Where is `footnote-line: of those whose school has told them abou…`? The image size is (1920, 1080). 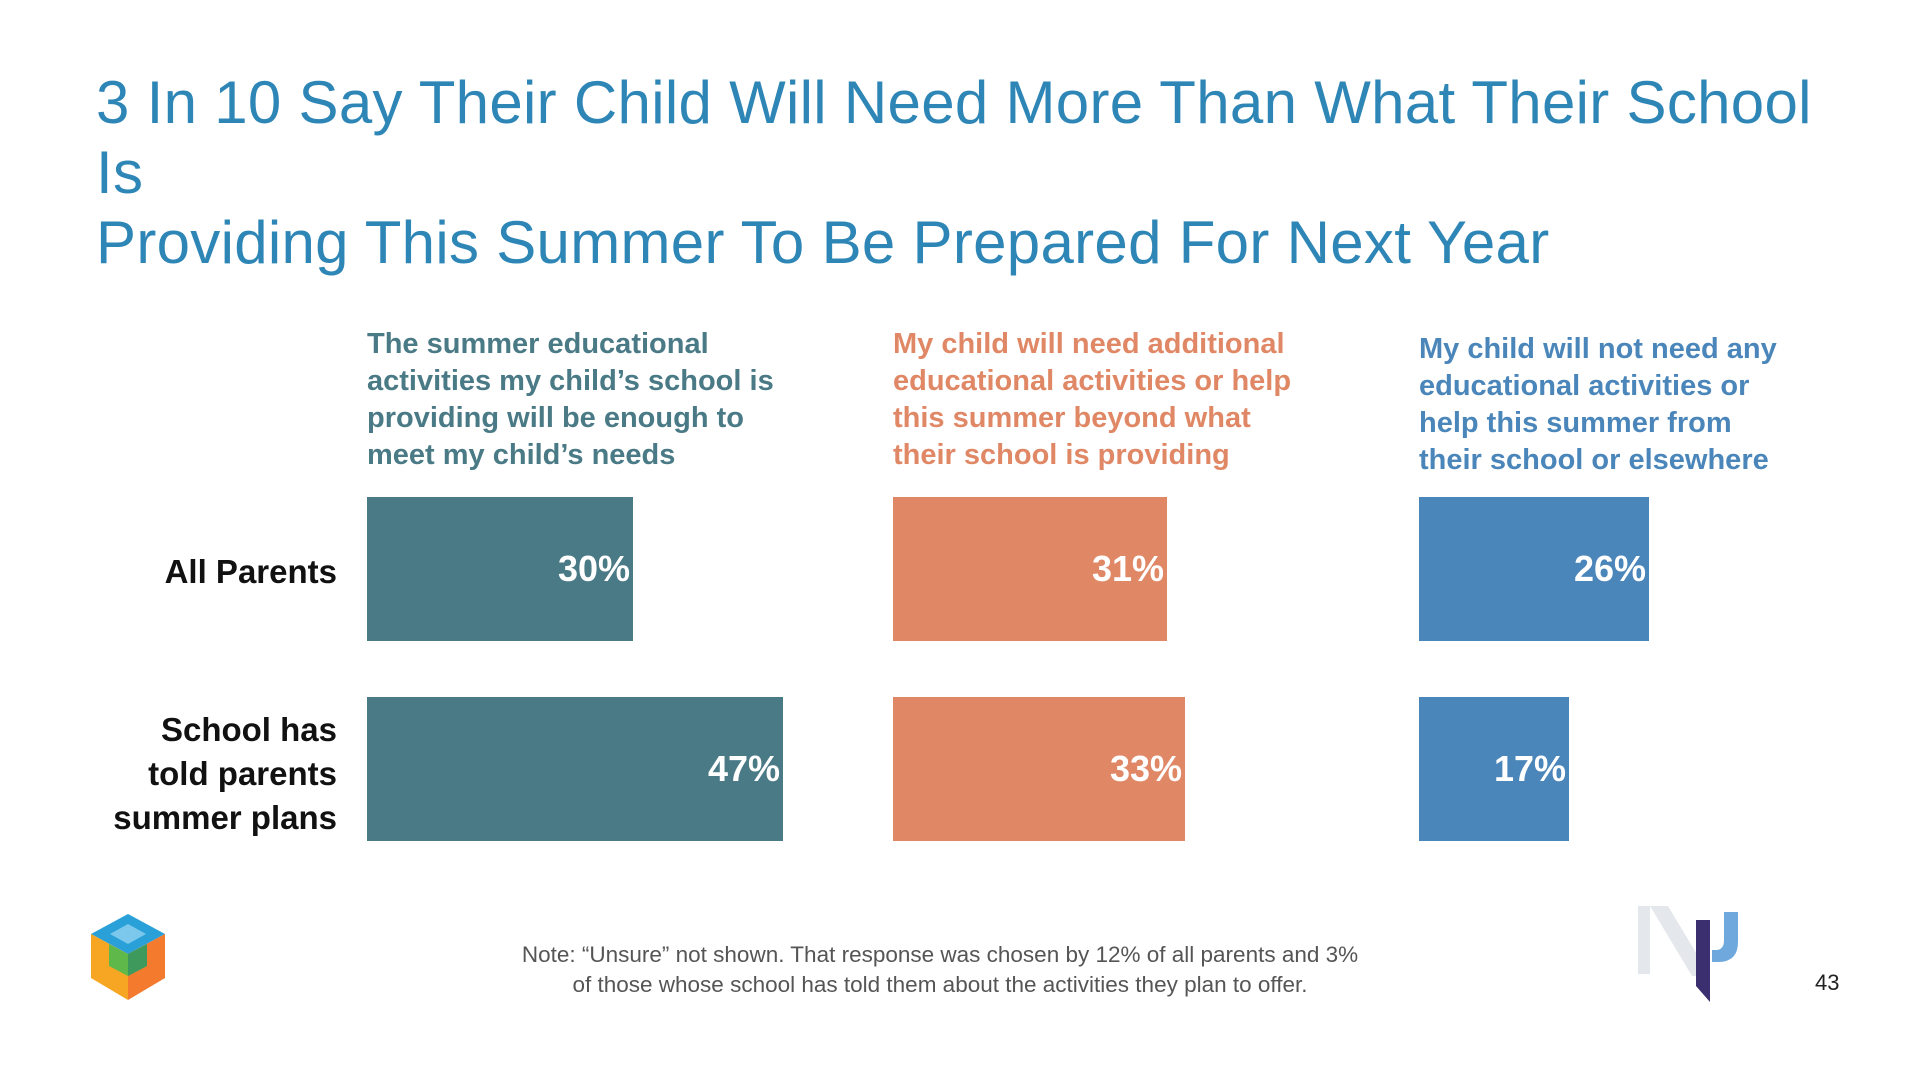
footnote-line: of those whose school has told them abou… is located at coordinates (940, 984).